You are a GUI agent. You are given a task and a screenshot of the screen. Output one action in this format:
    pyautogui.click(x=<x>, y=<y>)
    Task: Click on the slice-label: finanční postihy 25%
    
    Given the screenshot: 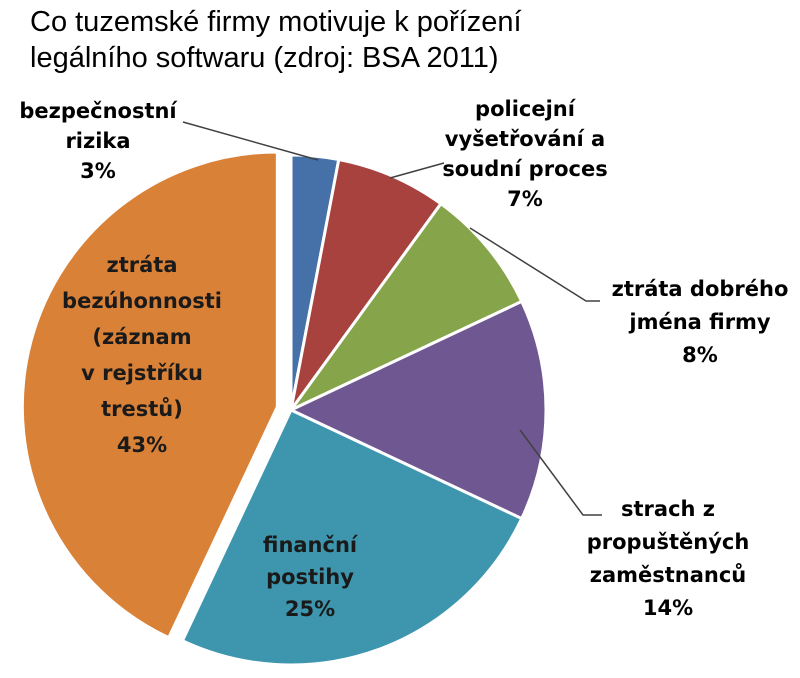 What is the action you would take?
    pyautogui.click(x=311, y=577)
    